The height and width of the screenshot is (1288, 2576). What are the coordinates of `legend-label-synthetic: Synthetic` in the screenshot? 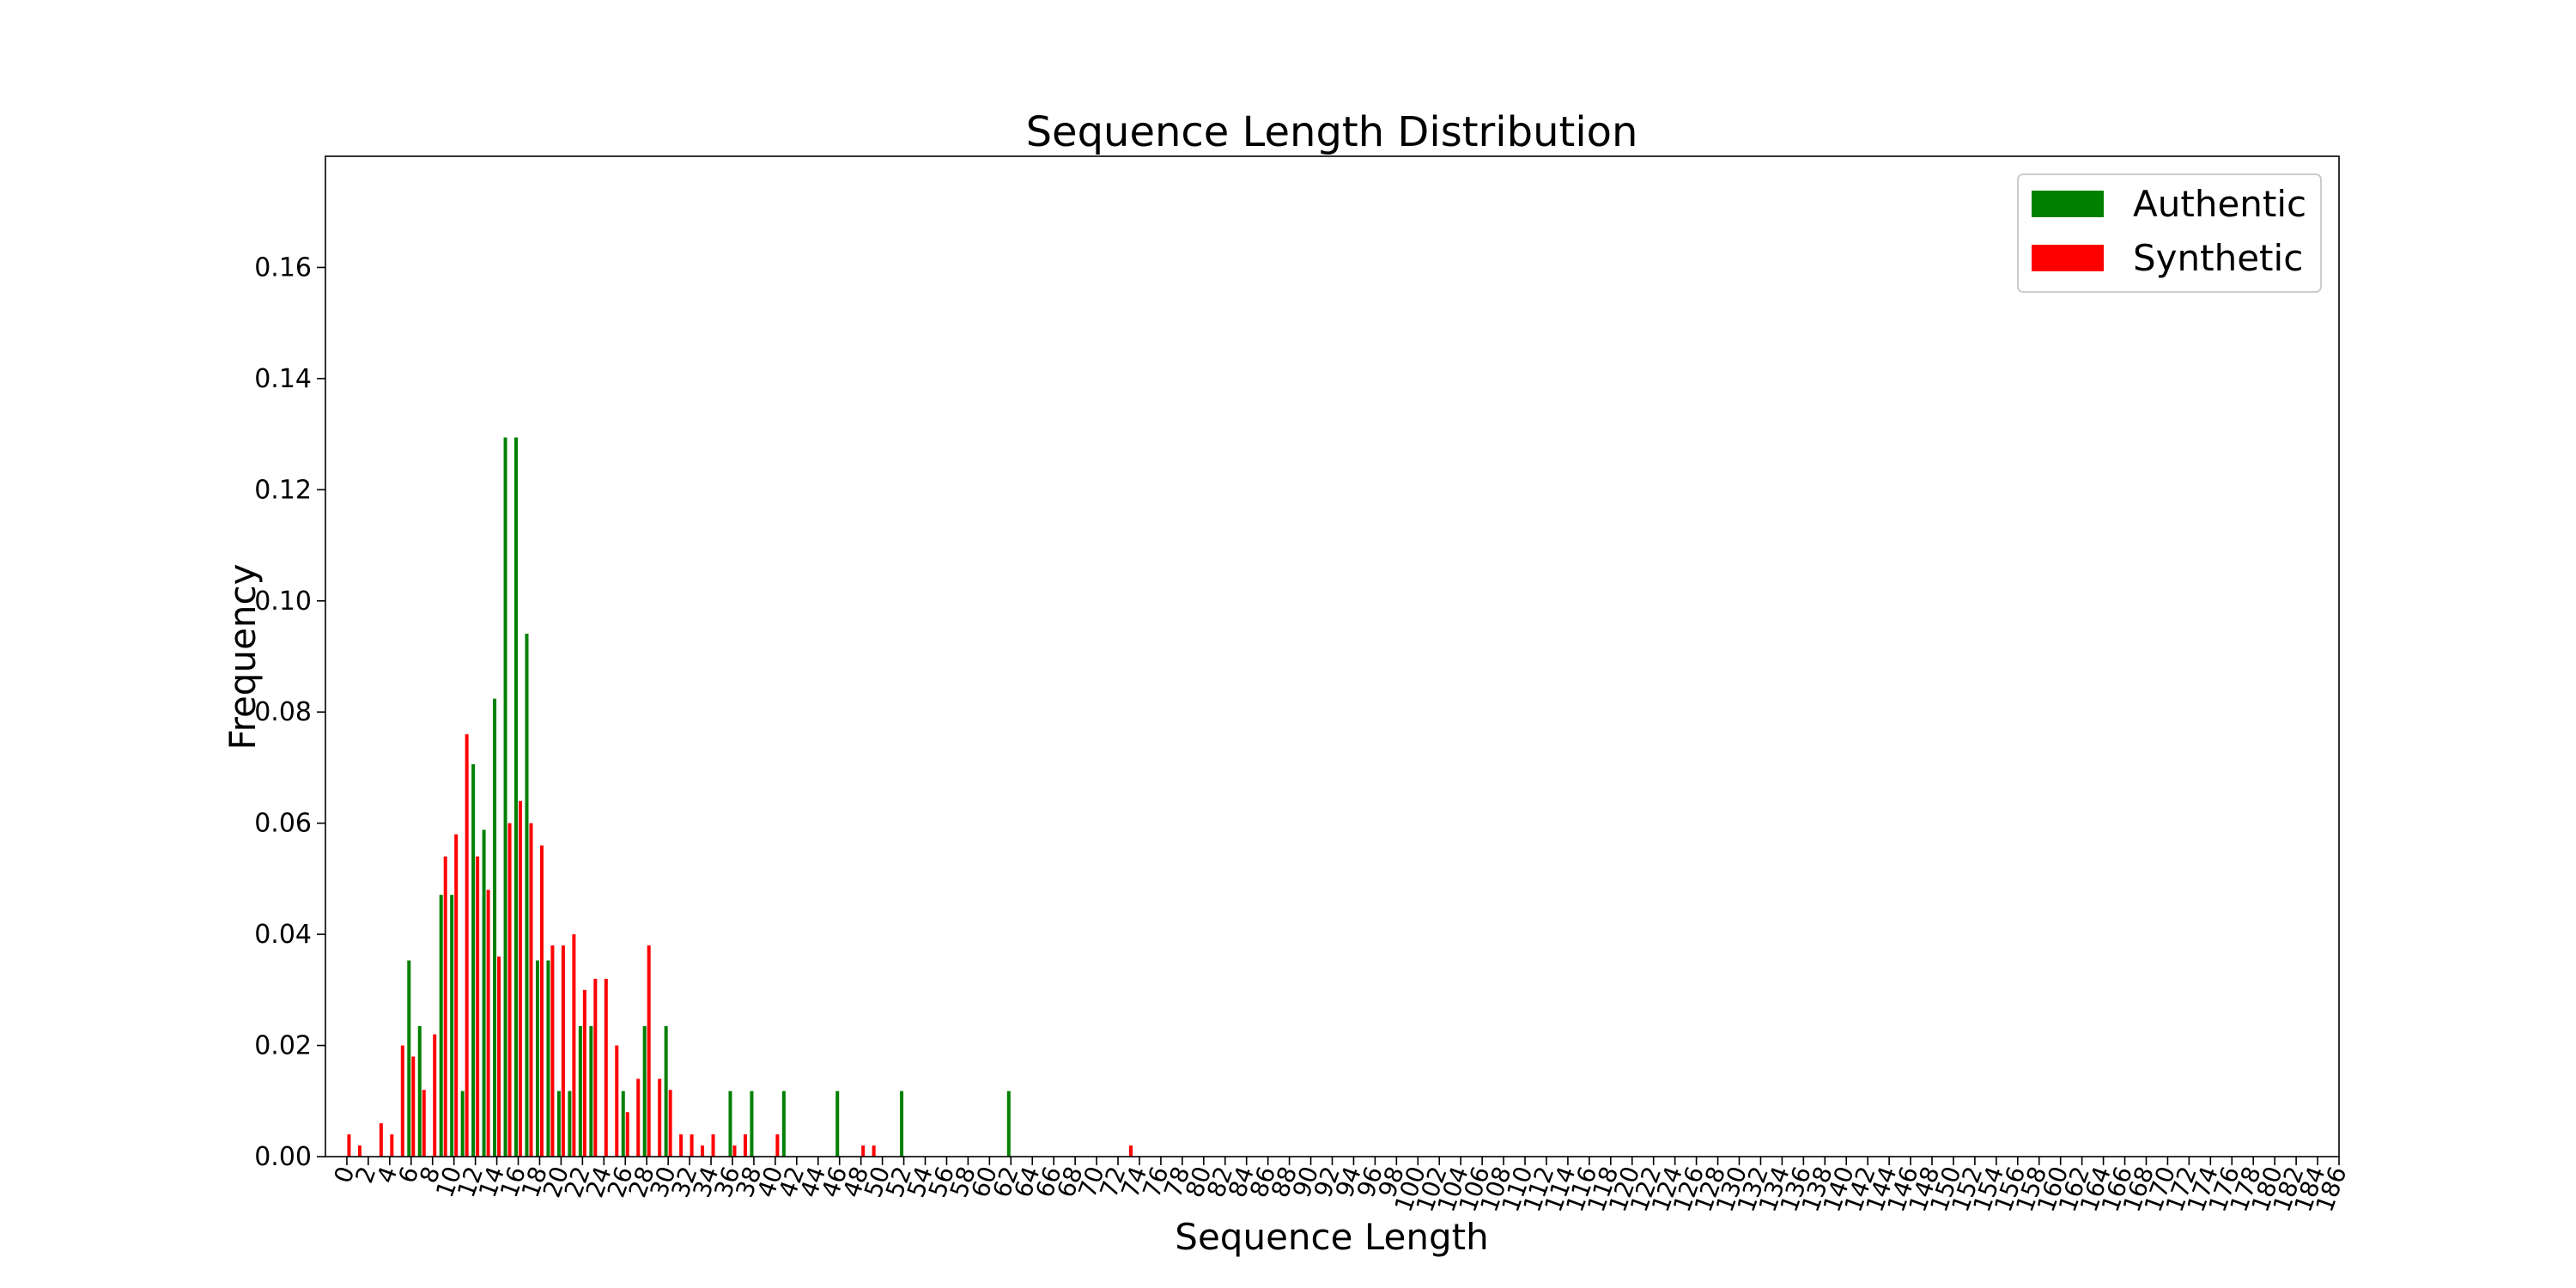 It's located at (2218, 258).